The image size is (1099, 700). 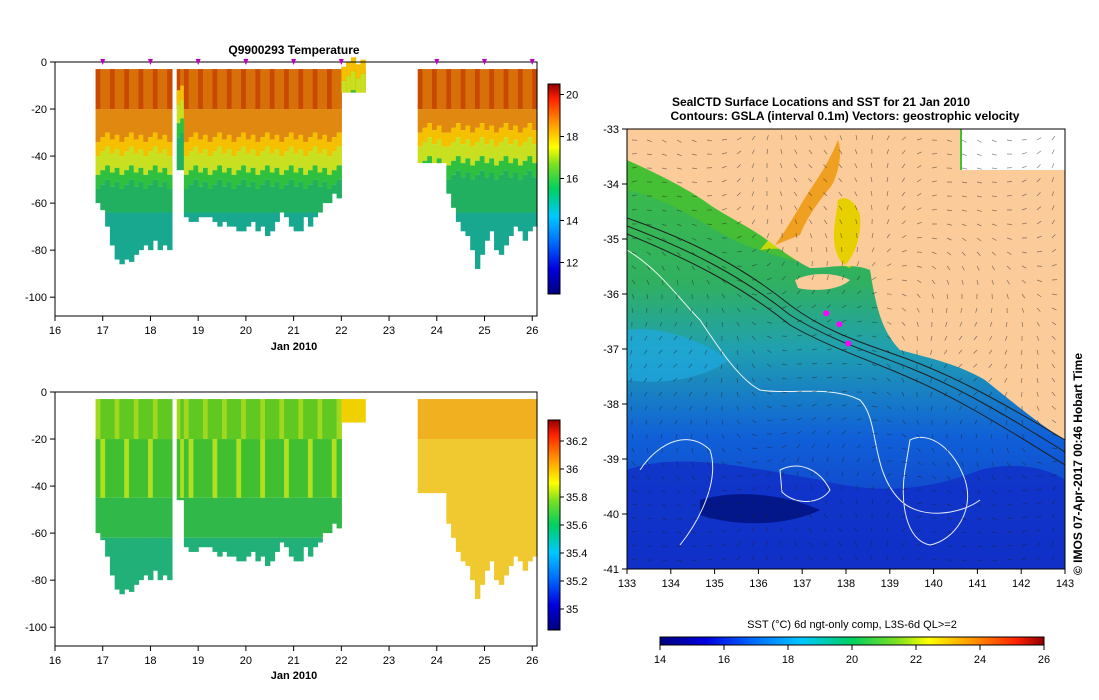 I want to click on map-x-ticks: 133 134 135 136 137 138 139 140 141 142 143, so click(x=846, y=579).